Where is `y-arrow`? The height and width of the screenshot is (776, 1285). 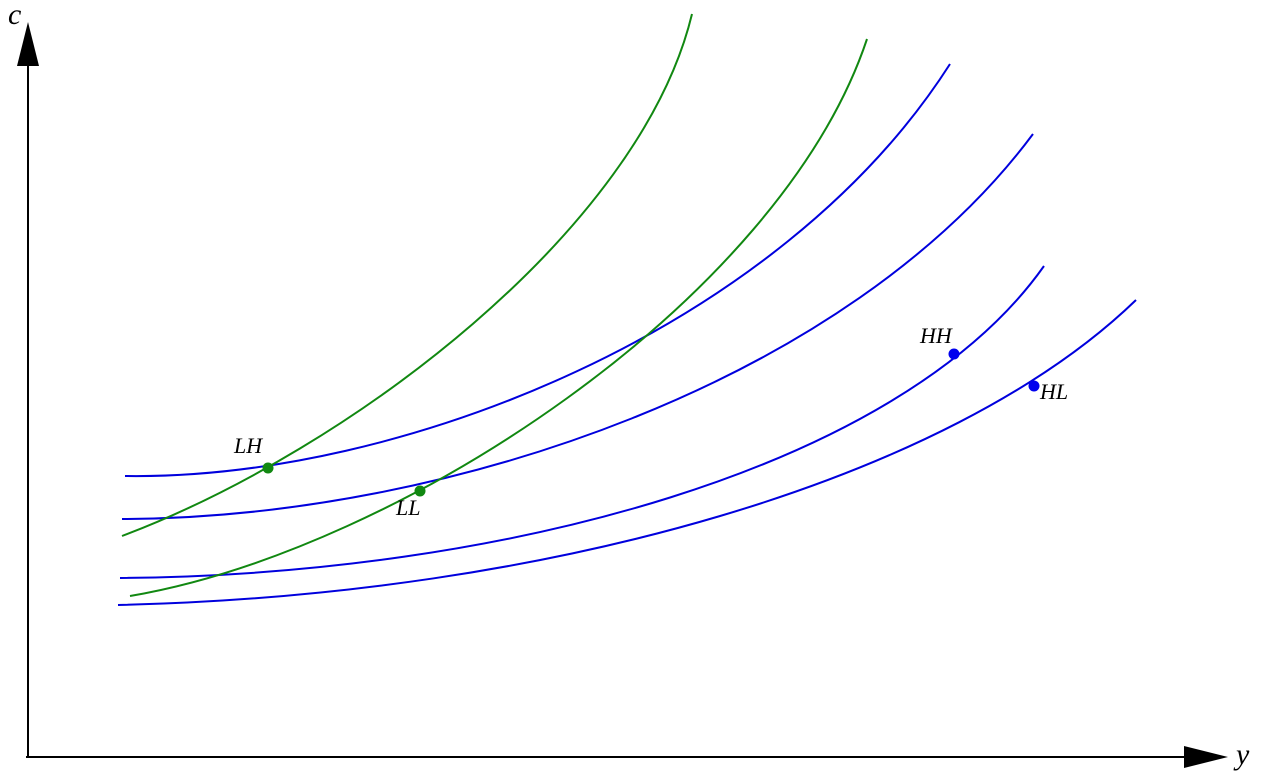 y-arrow is located at coordinates (28, 44).